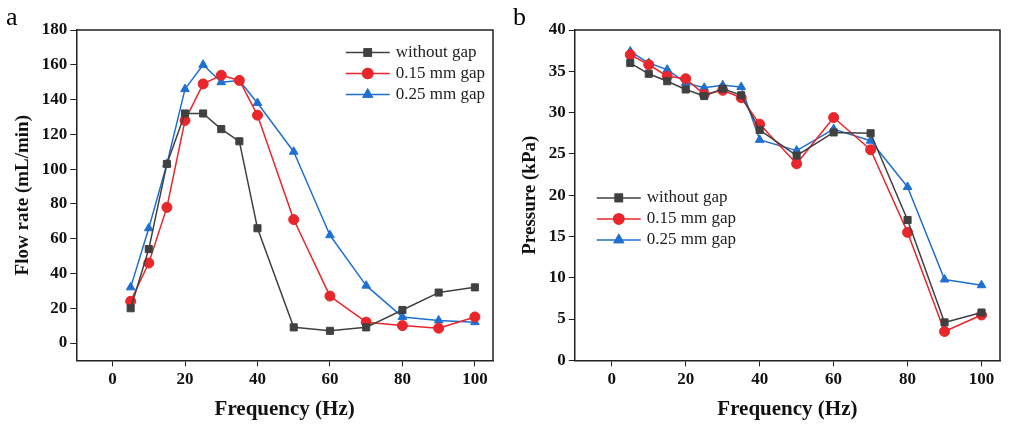 This screenshot has width=1014, height=430. What do you see at coordinates (54, 64) in the screenshot?
I see `y-tick-label: 160` at bounding box center [54, 64].